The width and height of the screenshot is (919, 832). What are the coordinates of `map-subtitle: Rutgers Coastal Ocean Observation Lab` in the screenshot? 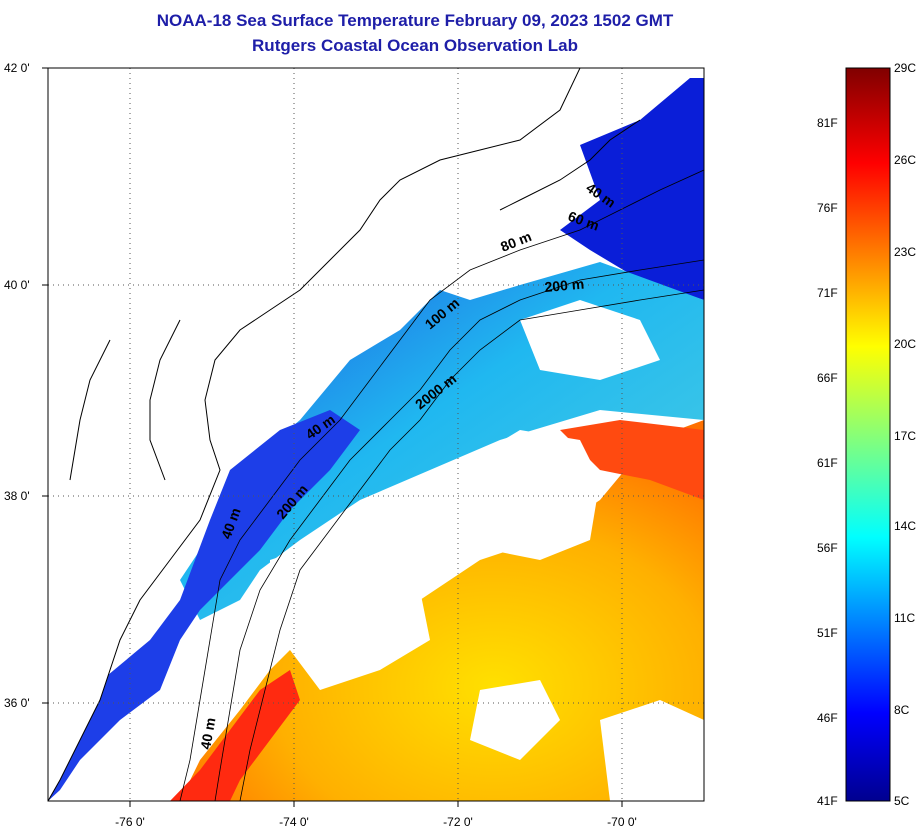 It's located at (415, 45).